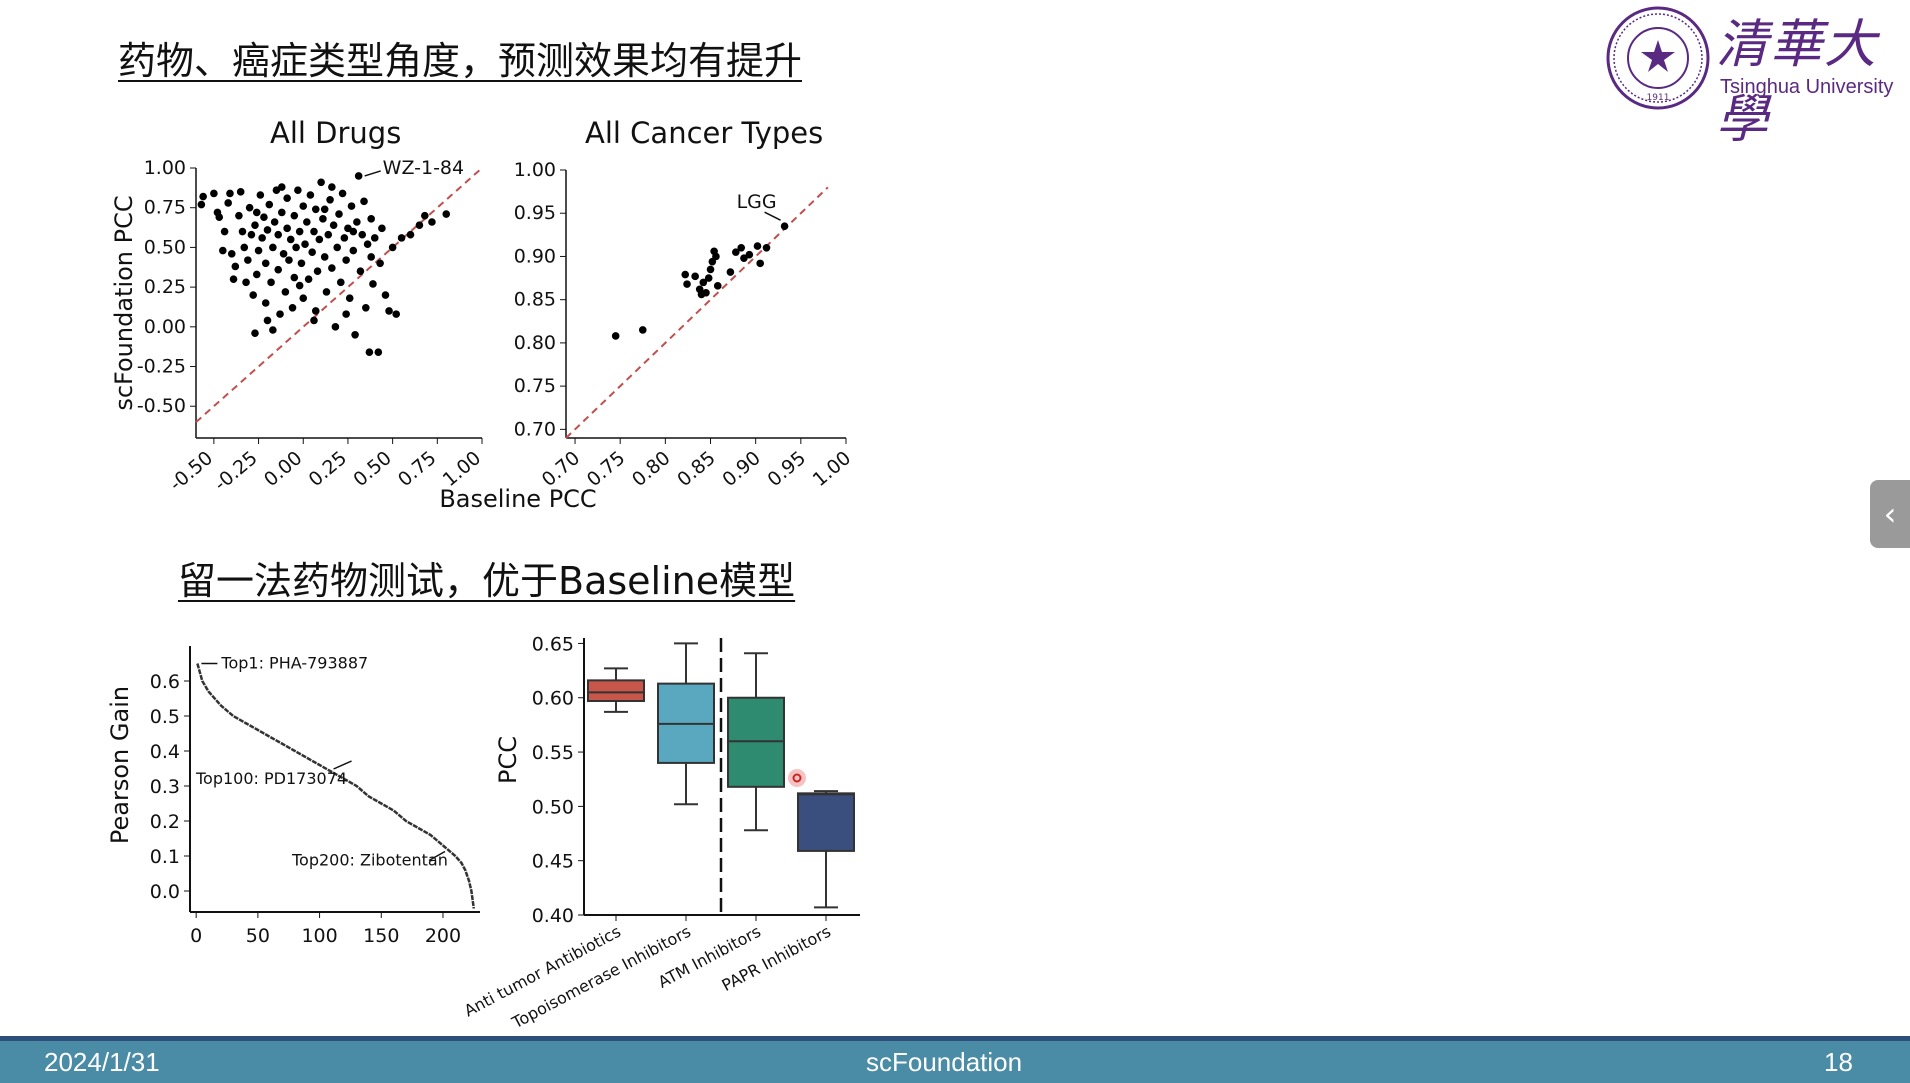 The image size is (1910, 1083). What do you see at coordinates (161, 367) in the screenshot?
I see `y-tick-label: -0.25` at bounding box center [161, 367].